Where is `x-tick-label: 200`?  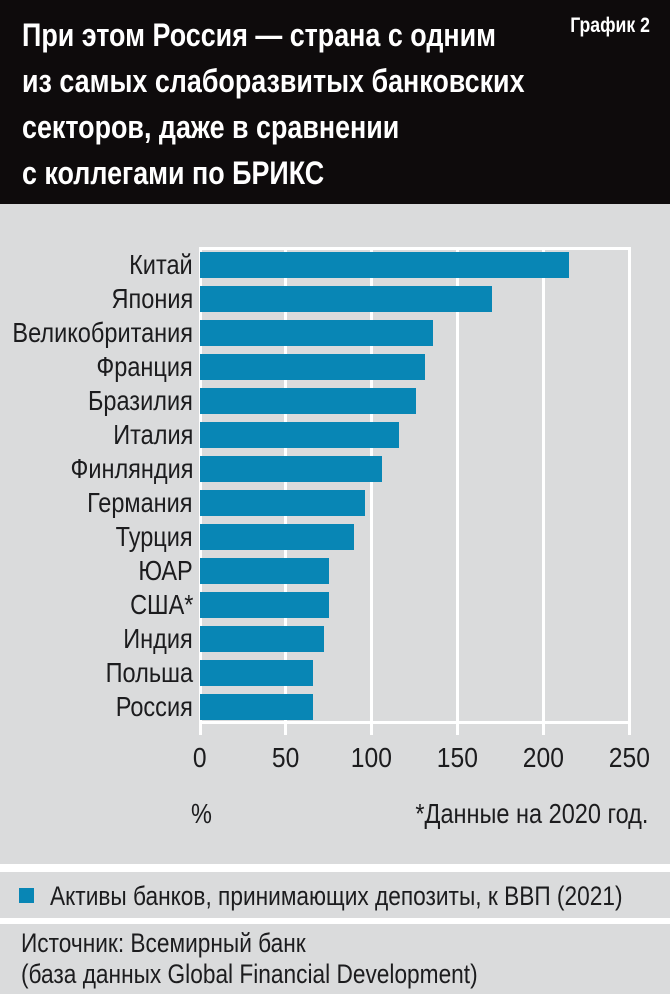
x-tick-label: 200 is located at coordinates (543, 757).